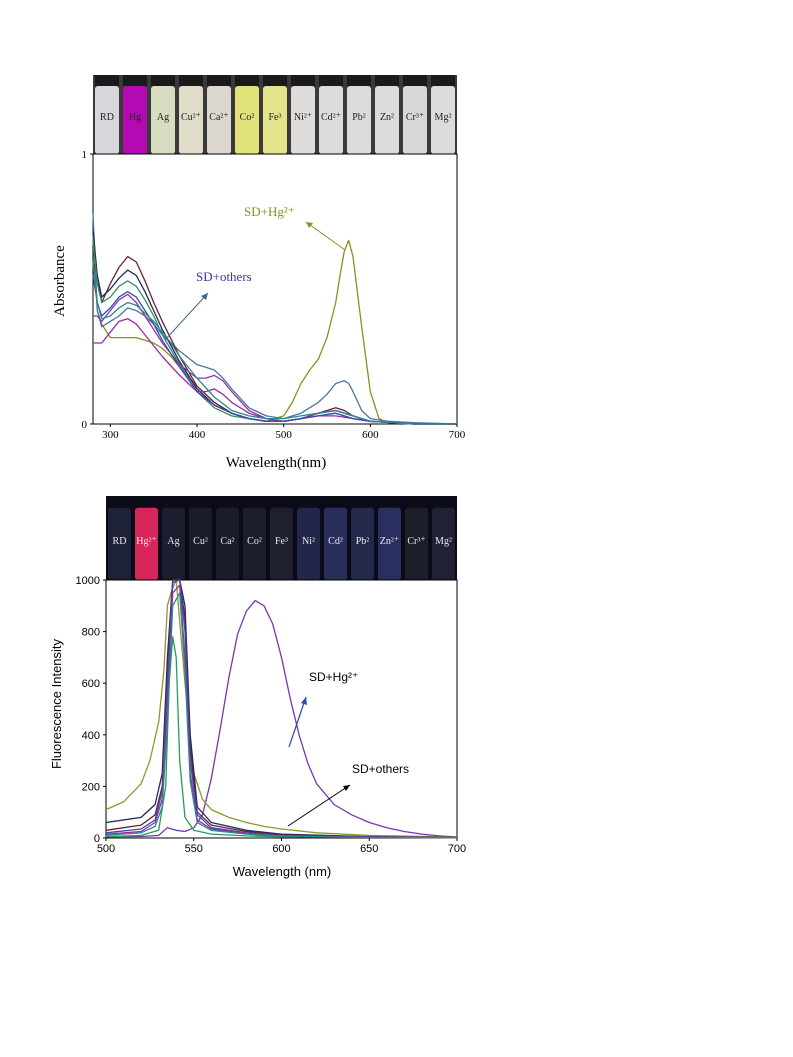  Describe the element at coordinates (91, 736) in the screenshot. I see `y-tick-label: 400` at that location.